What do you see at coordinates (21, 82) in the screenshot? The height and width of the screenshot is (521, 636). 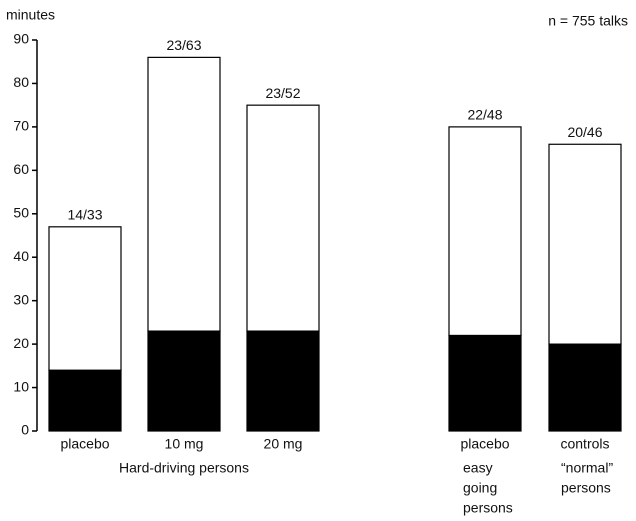 I see `y-tick-label: 80` at bounding box center [21, 82].